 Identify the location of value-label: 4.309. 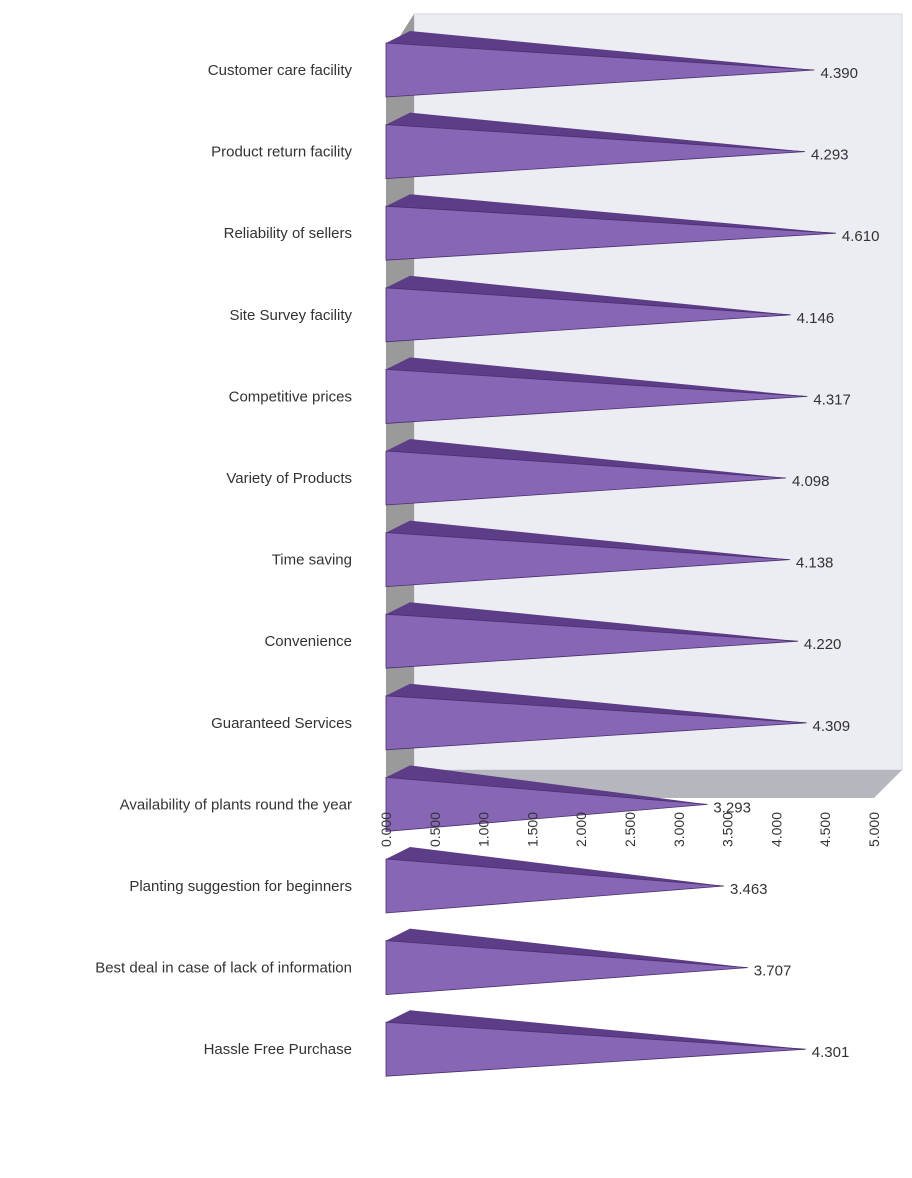
(832, 726).